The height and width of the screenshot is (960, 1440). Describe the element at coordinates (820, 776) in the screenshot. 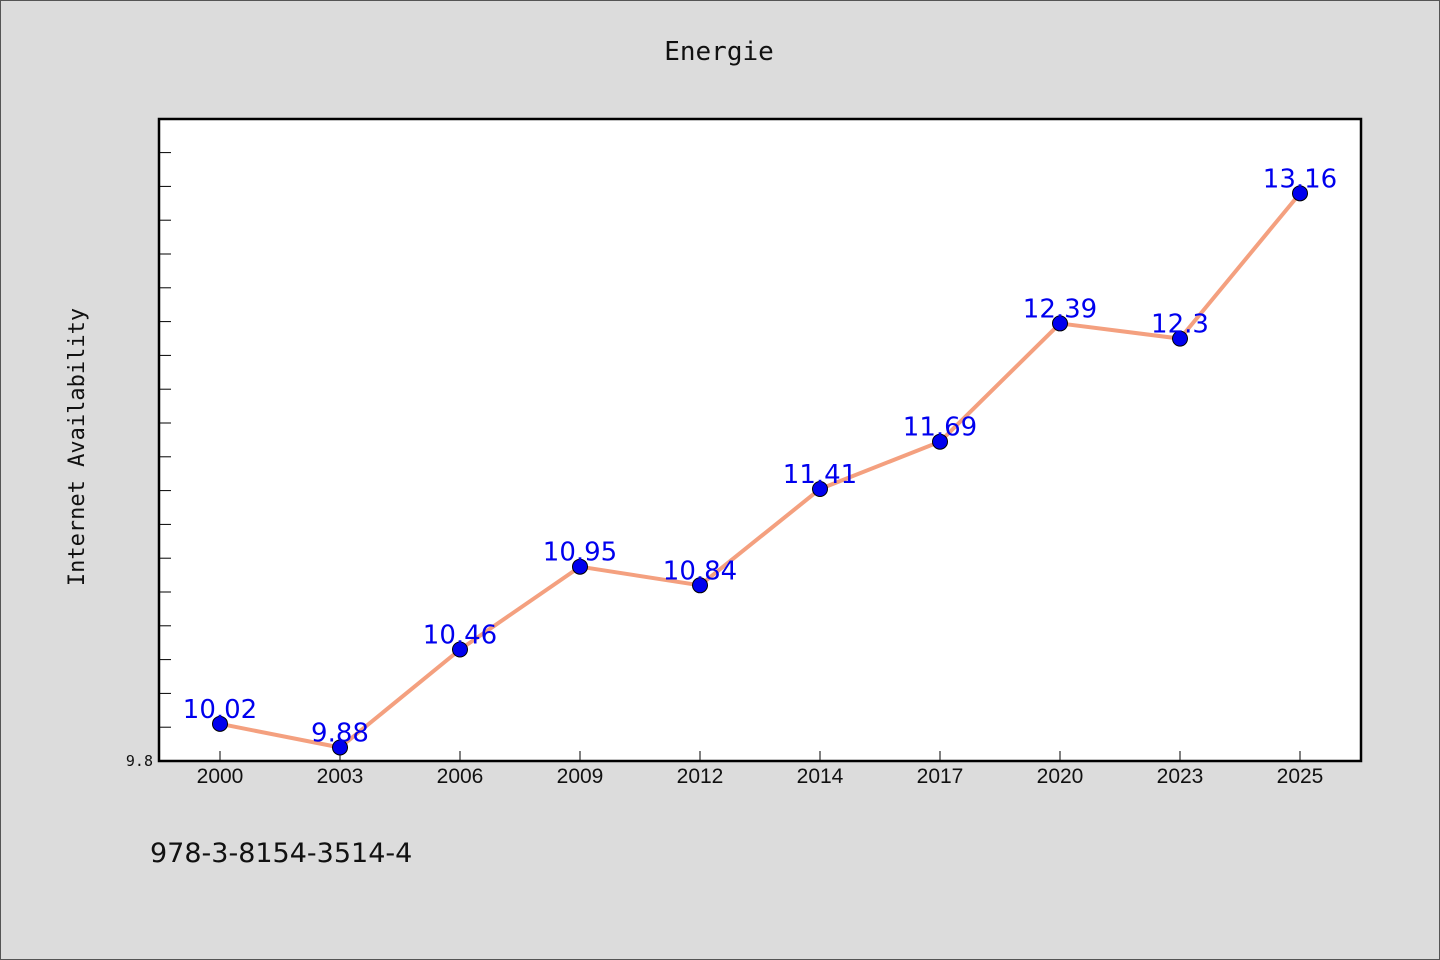

I see `x-tick-label: 2014` at that location.